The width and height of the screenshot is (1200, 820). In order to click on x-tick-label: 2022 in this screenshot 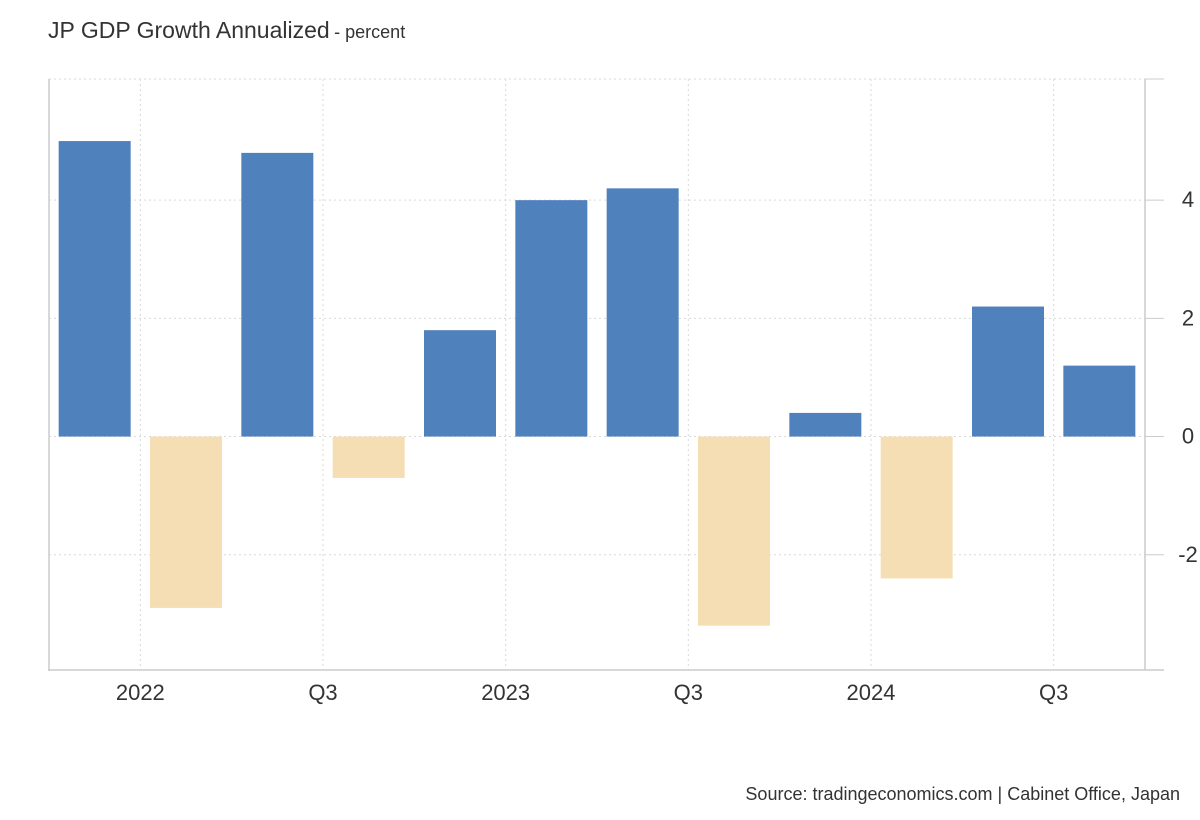, I will do `click(140, 692)`.